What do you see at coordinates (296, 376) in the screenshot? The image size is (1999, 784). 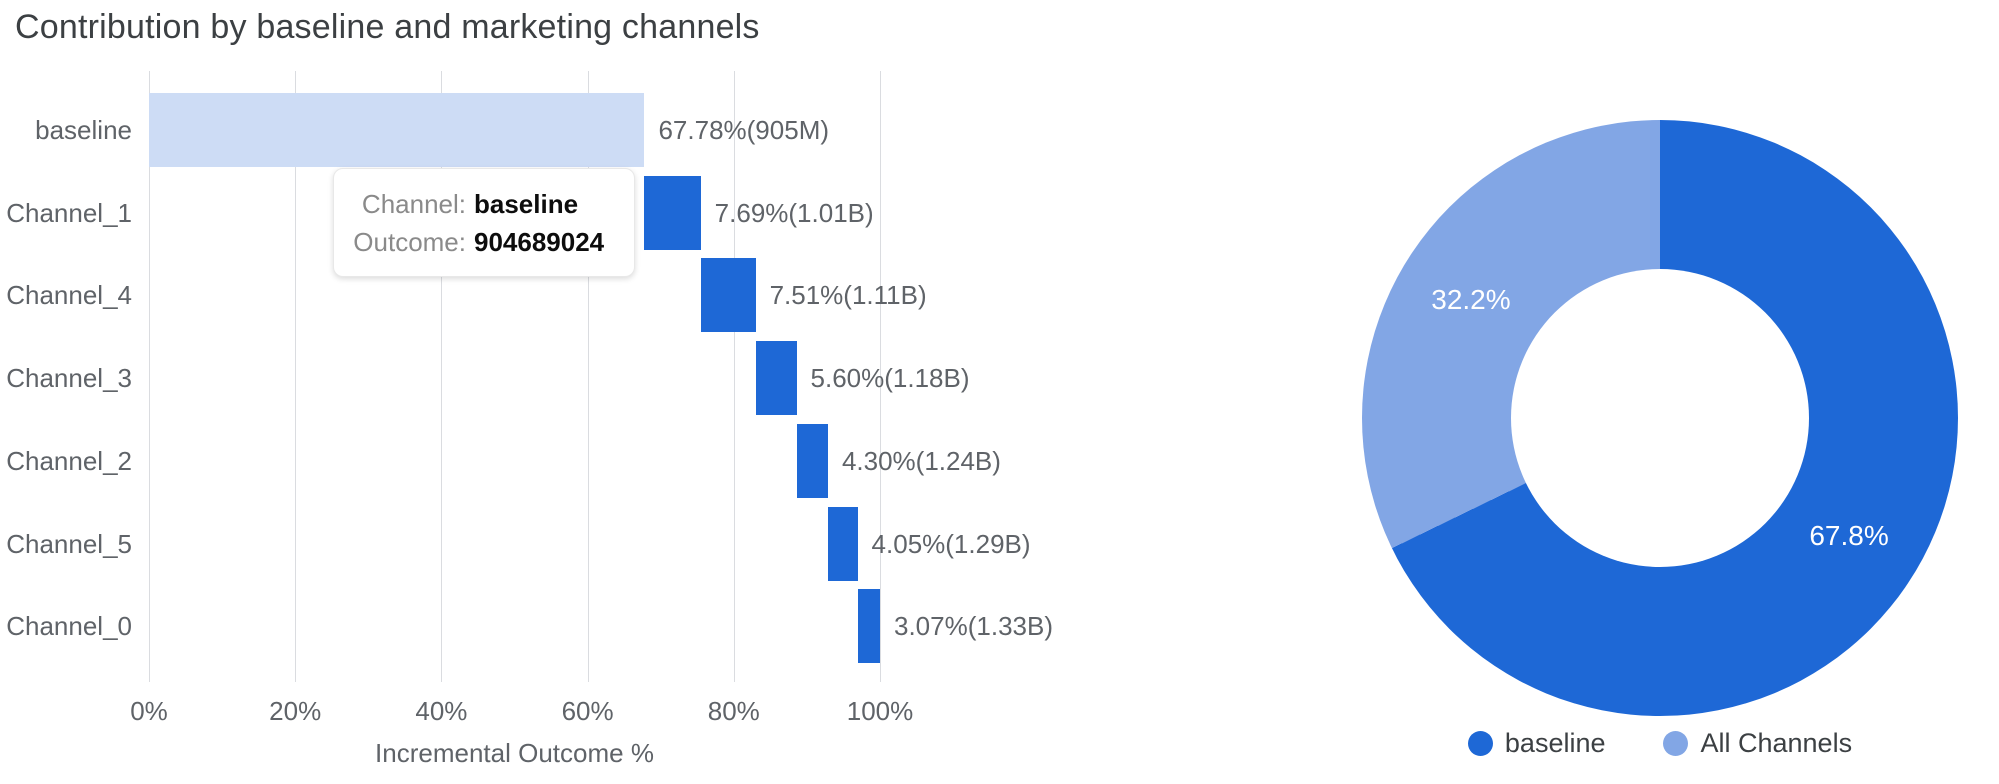 I see `gridline-20%` at bounding box center [296, 376].